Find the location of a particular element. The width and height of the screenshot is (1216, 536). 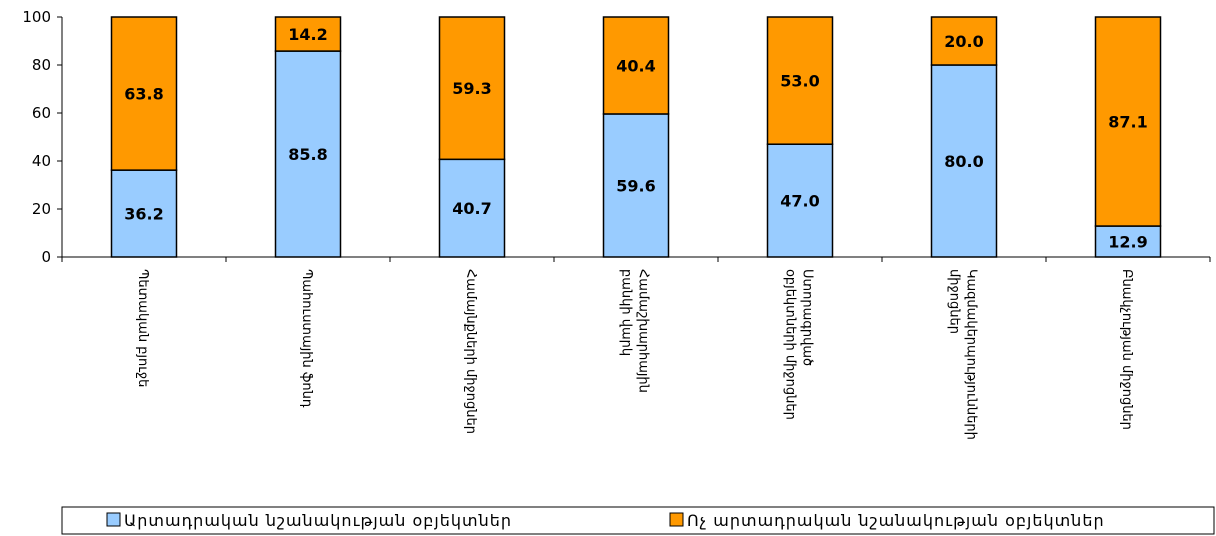

y-tick-label: 80 is located at coordinates (41, 65).